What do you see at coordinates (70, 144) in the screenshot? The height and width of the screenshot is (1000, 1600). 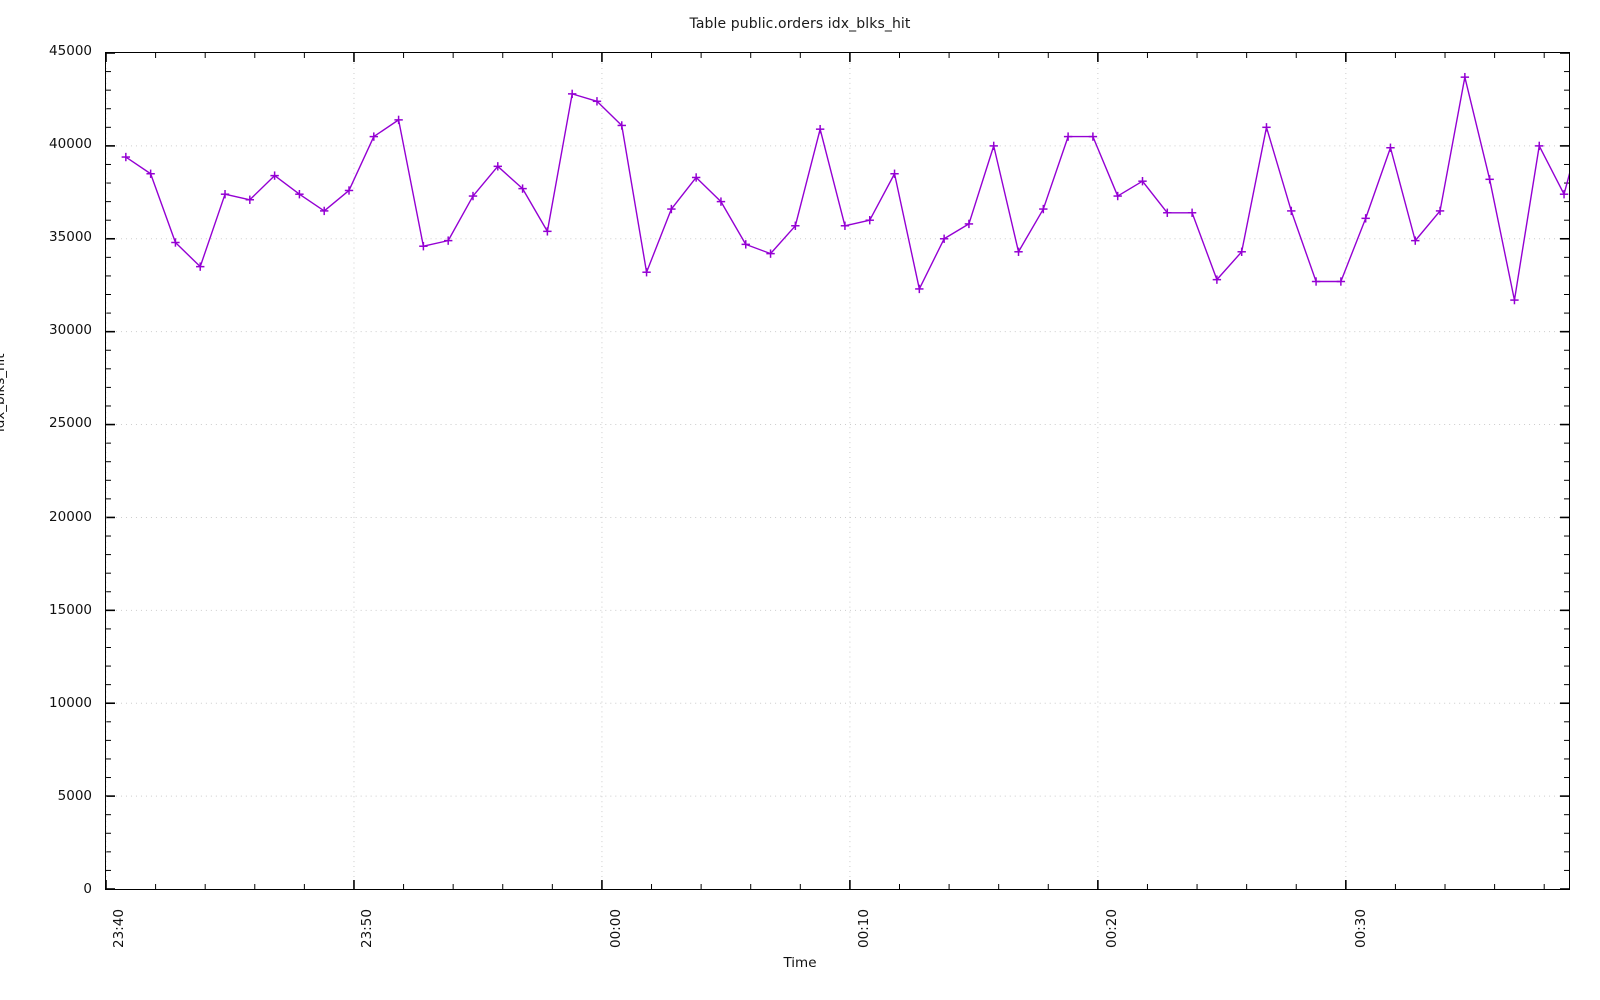 I see `y-tick-label: 40000` at bounding box center [70, 144].